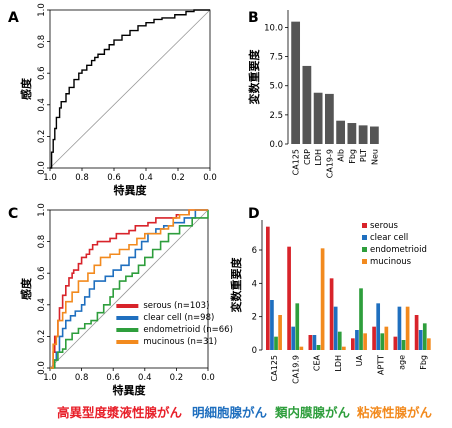  I want to click on bar-aptt-mucinous, so click(386, 338).